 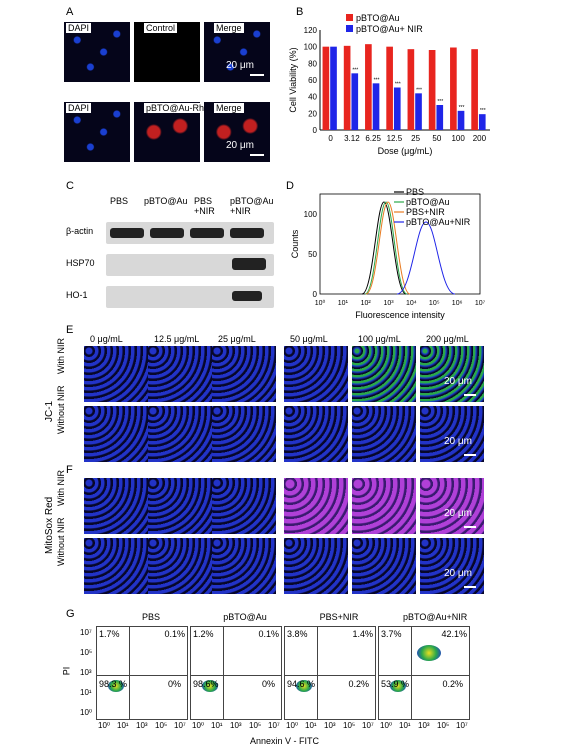 What do you see at coordinates (61, 356) in the screenshot?
I see `e-row-label-0: With NIR` at bounding box center [61, 356].